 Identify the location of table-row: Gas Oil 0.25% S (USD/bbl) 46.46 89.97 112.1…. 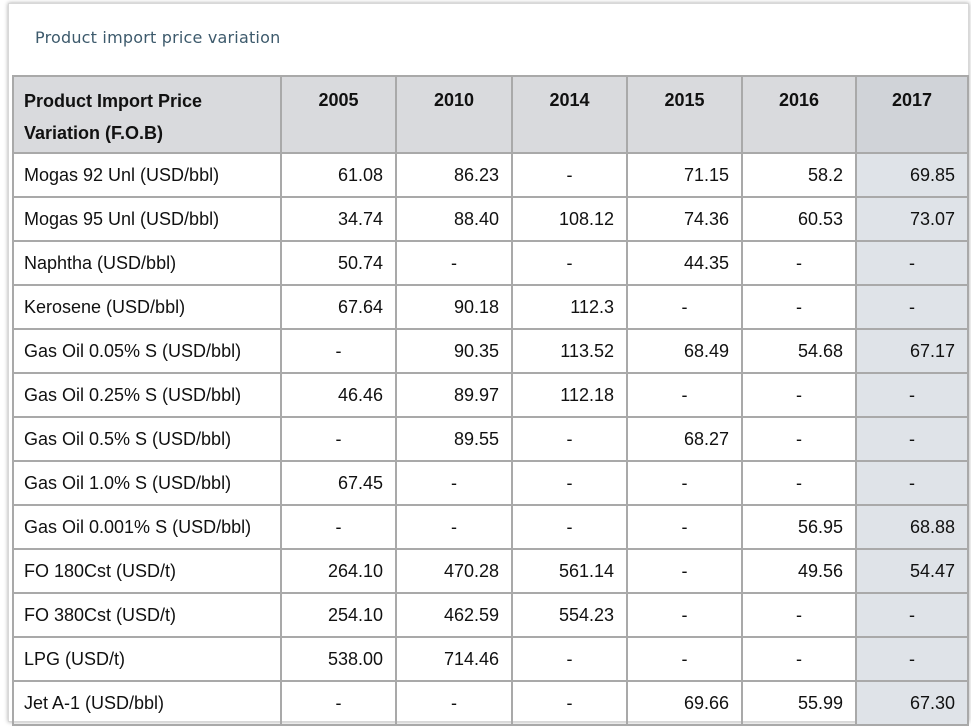
(490, 395).